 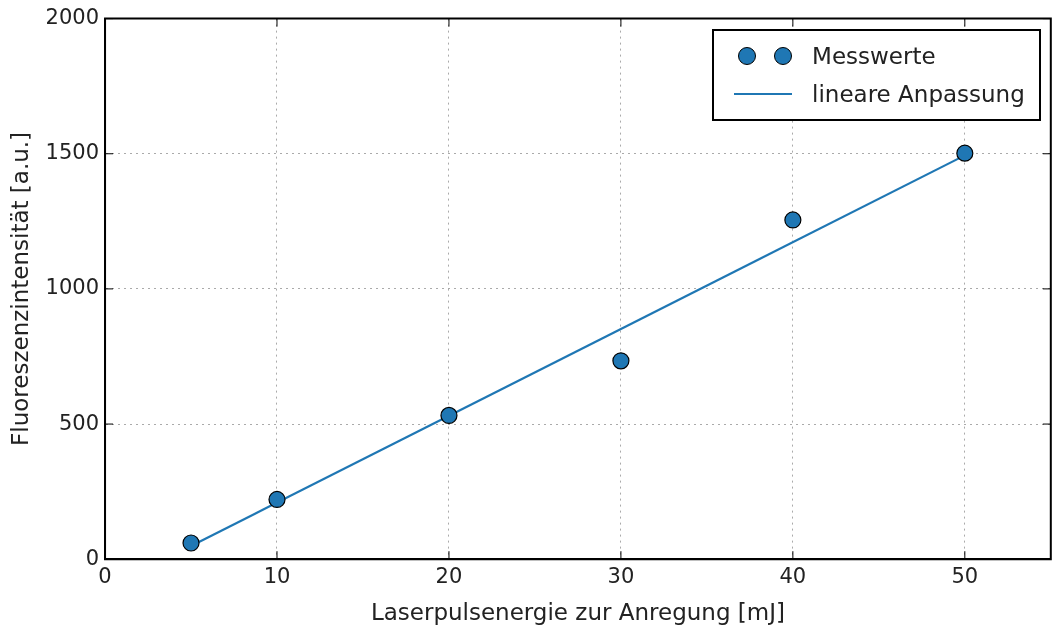 What do you see at coordinates (918, 93) in the screenshot?
I see `legend-label: lineare Anpassung` at bounding box center [918, 93].